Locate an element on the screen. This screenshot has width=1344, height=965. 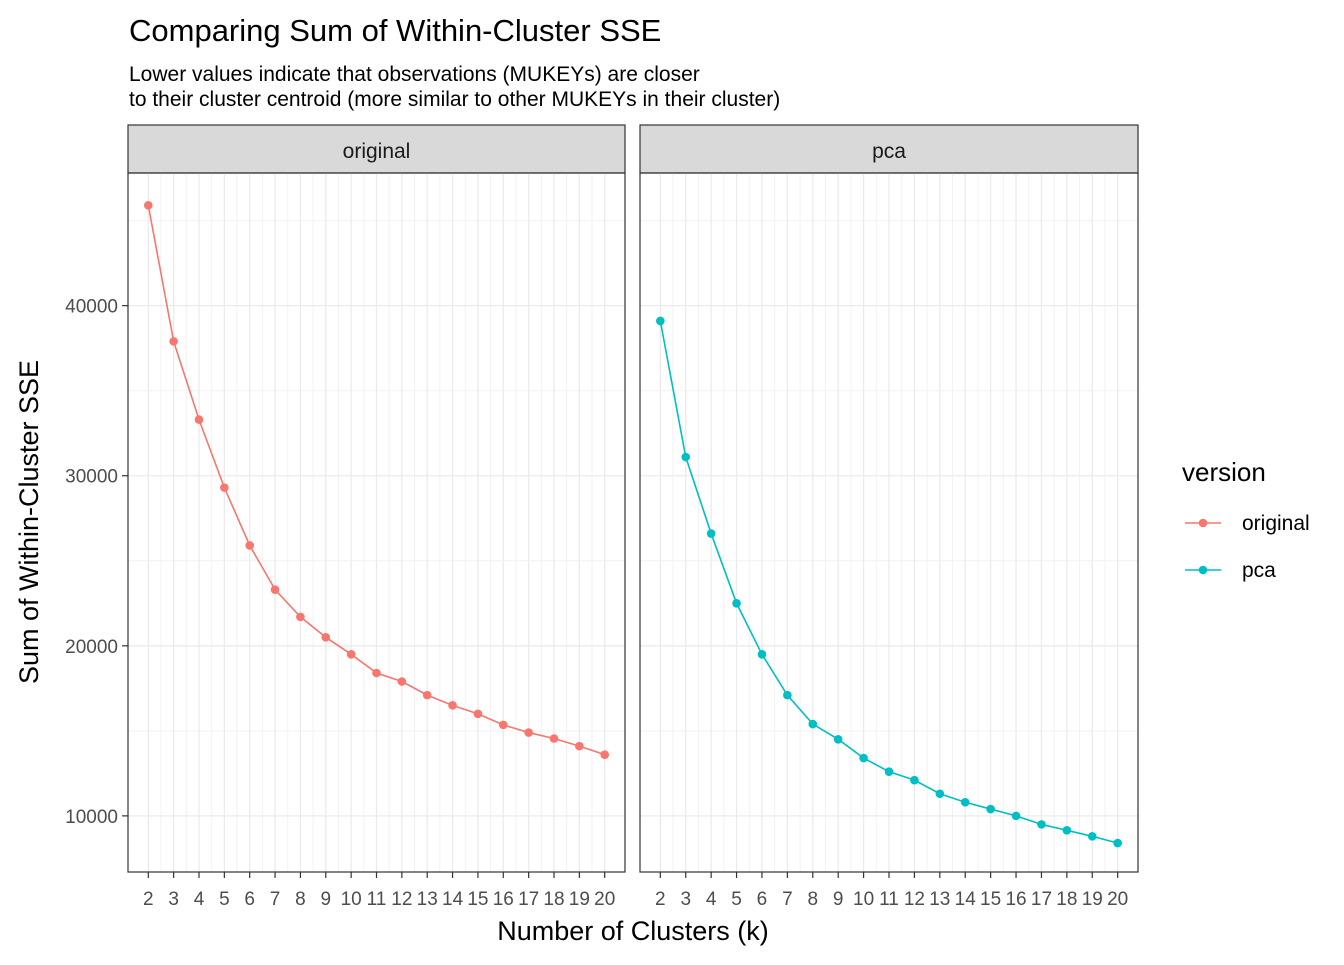
facet-strip-original is located at coordinates (376, 149).